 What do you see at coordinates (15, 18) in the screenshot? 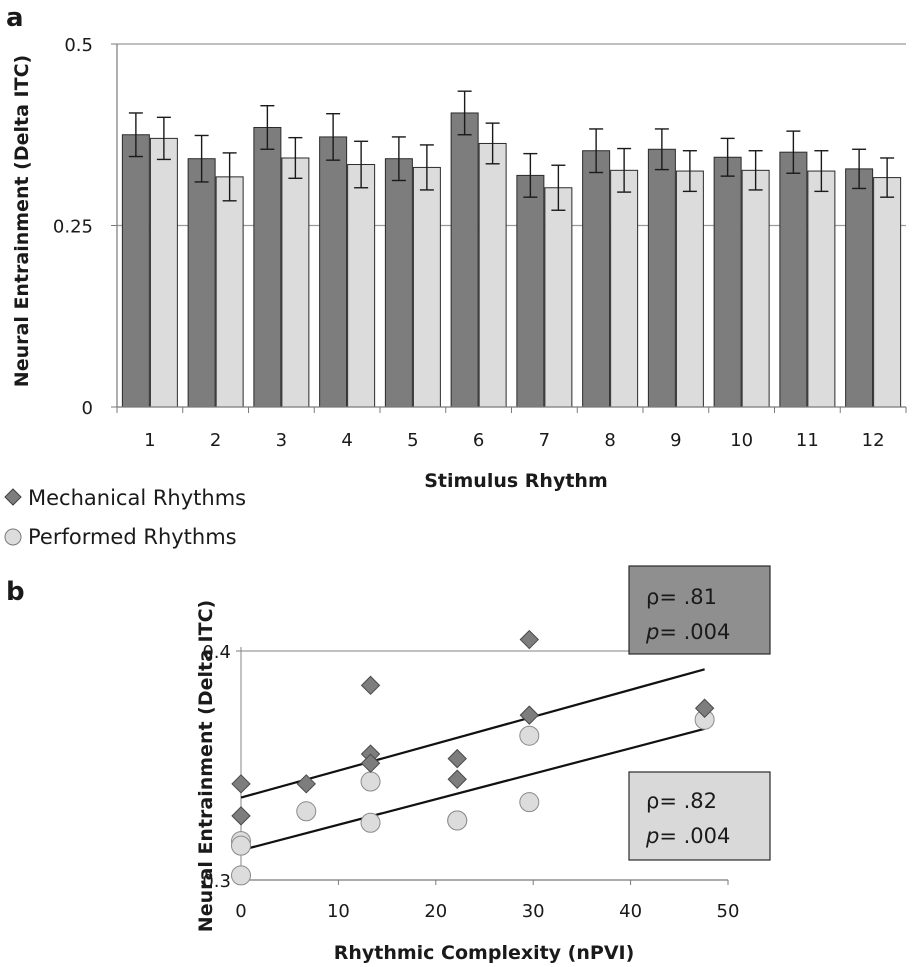
I see `panel-a-letter: a` at bounding box center [15, 18].